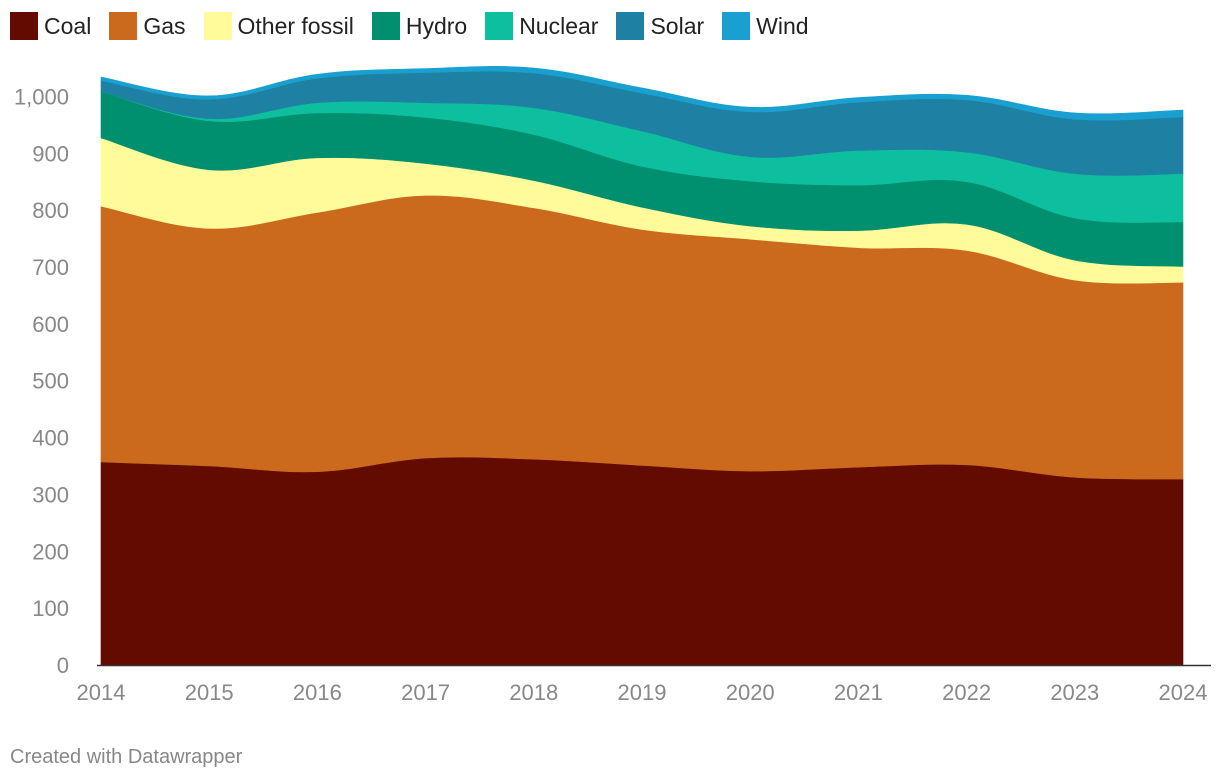  I want to click on y-axis: 0 100 200 300 400 500 600 700 800 900 1,000, so click(41, 381).